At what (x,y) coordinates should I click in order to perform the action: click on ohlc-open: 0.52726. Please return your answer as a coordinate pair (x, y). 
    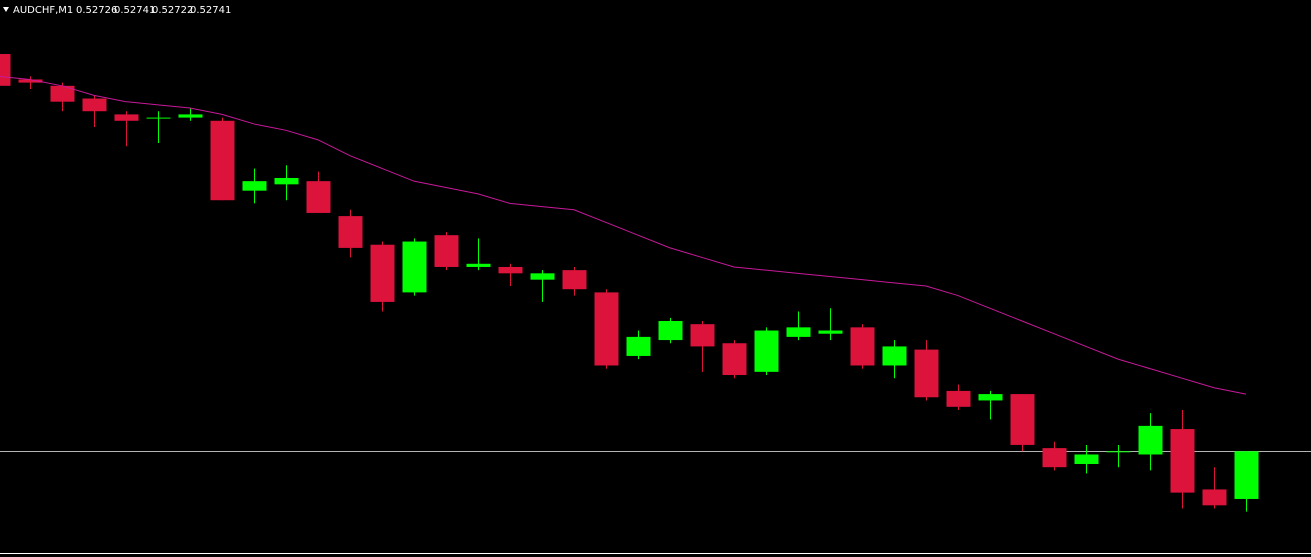
    Looking at the image, I should click on (96, 10).